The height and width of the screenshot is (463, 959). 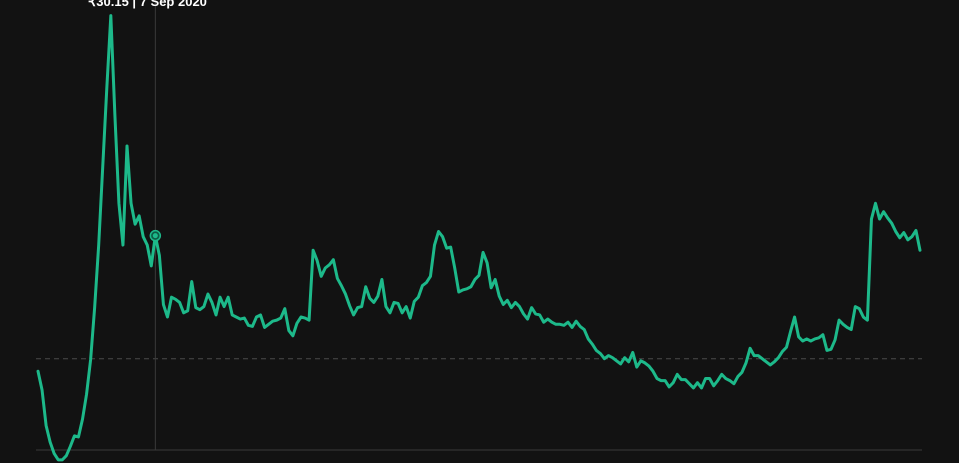 I want to click on hover-point-marker-core, so click(x=155, y=236).